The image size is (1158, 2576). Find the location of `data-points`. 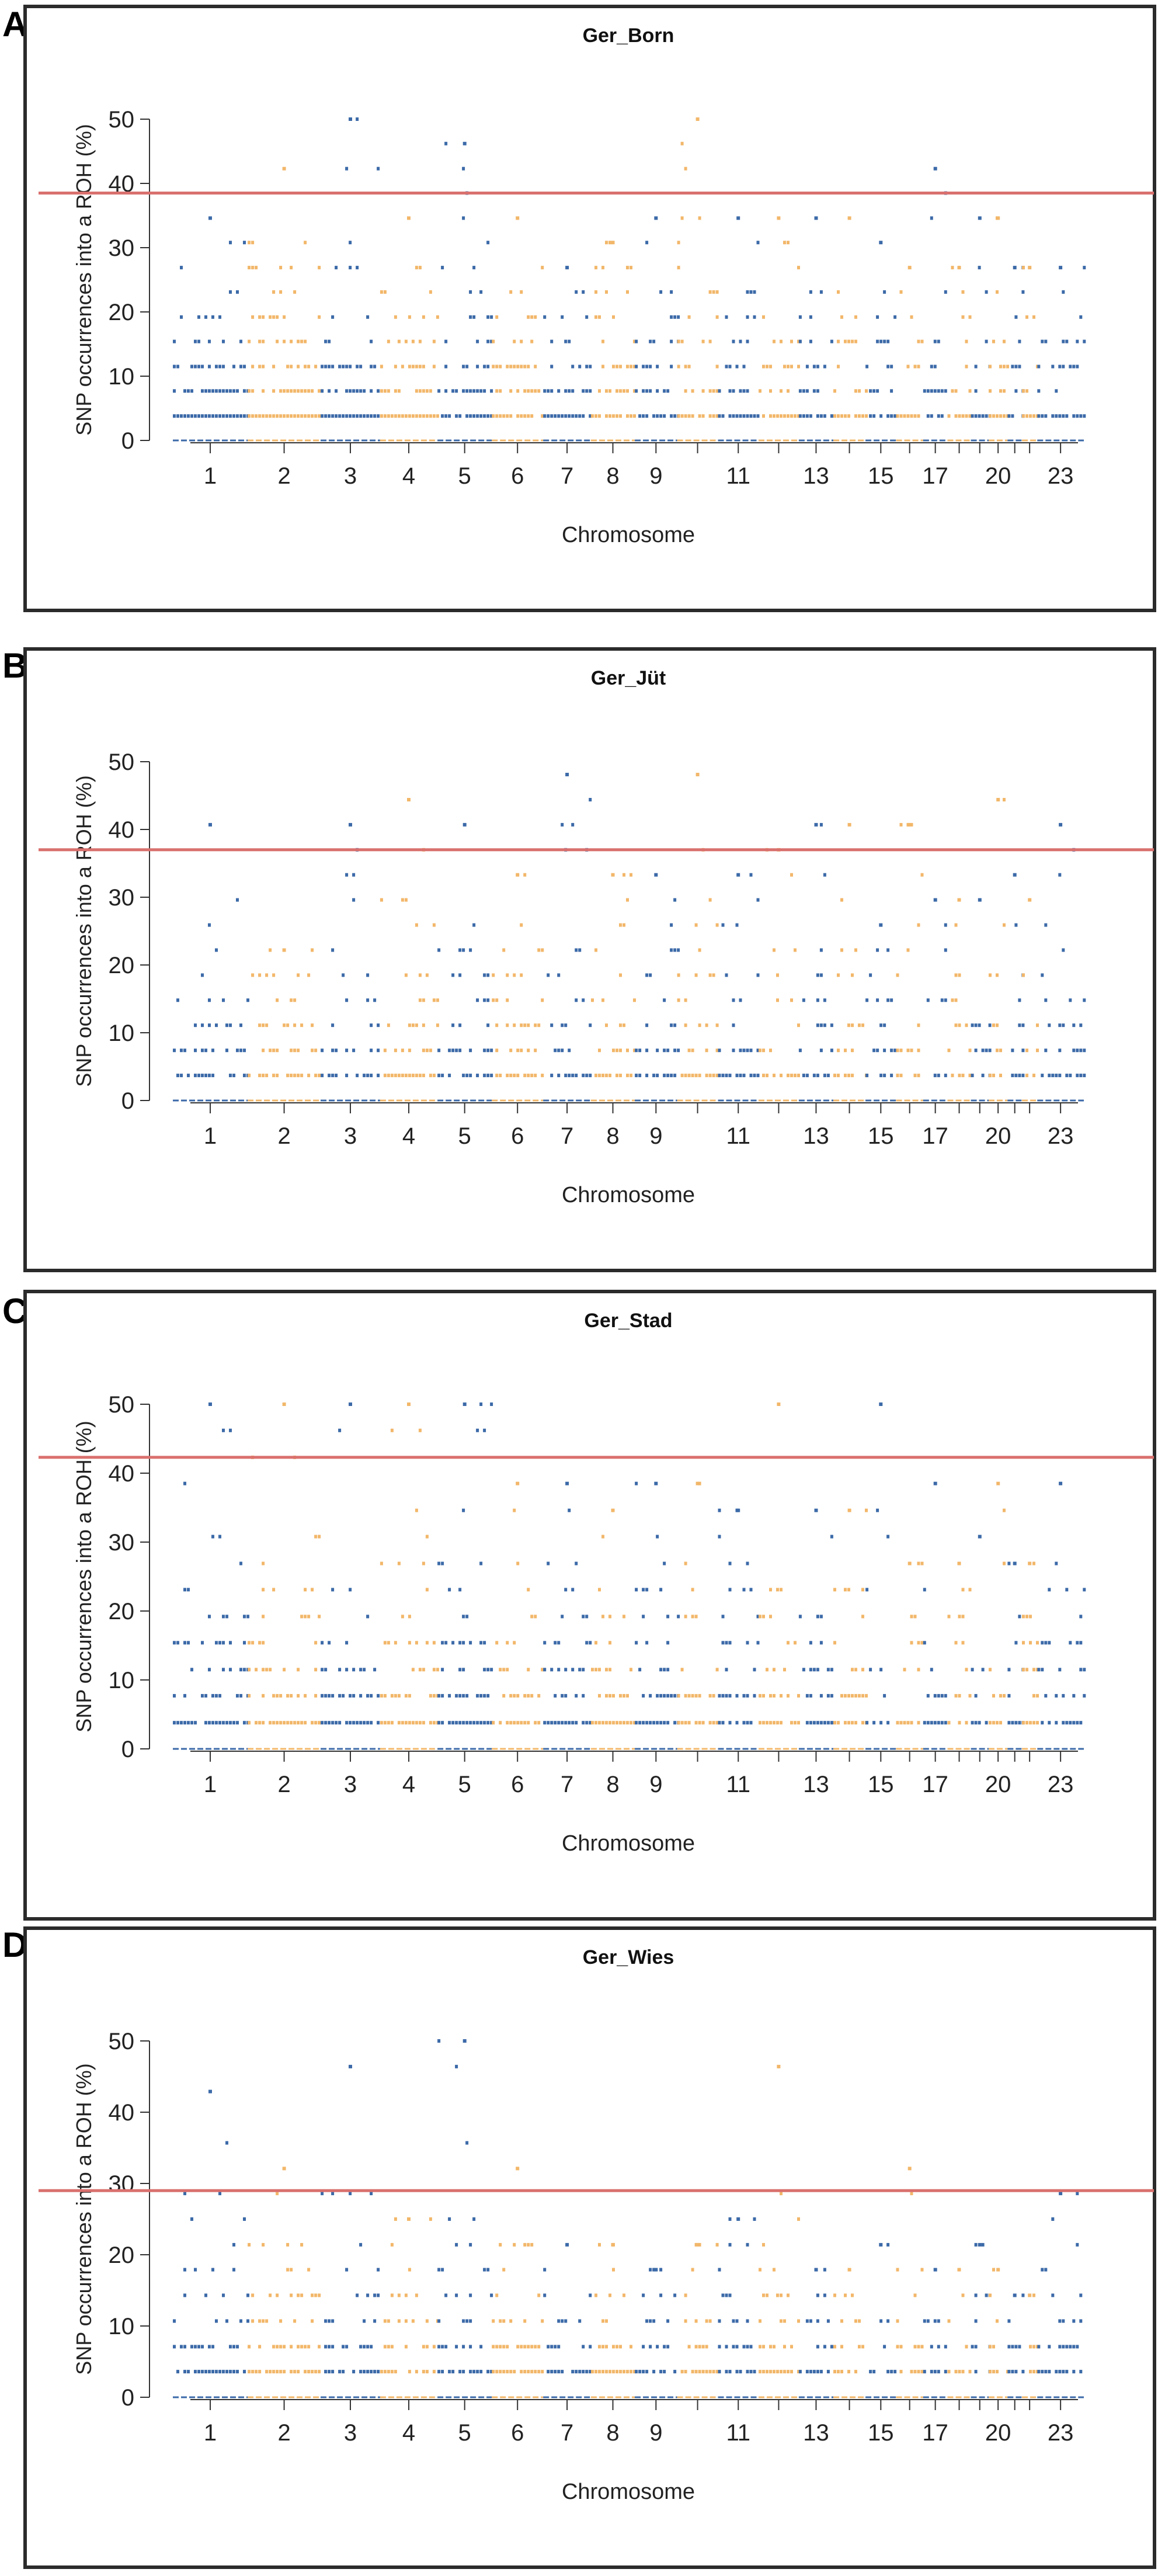

data-points is located at coordinates (630, 937).